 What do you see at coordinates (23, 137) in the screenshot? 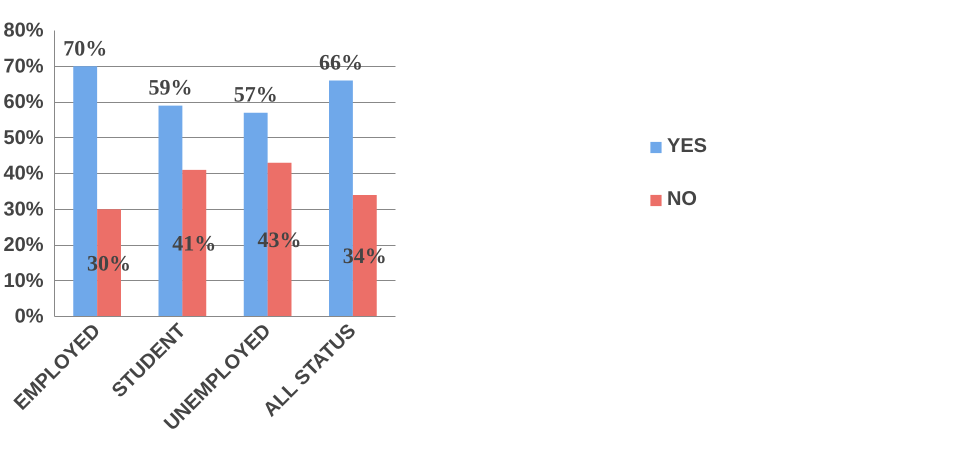
I see `y-tick-label: 50%` at bounding box center [23, 137].